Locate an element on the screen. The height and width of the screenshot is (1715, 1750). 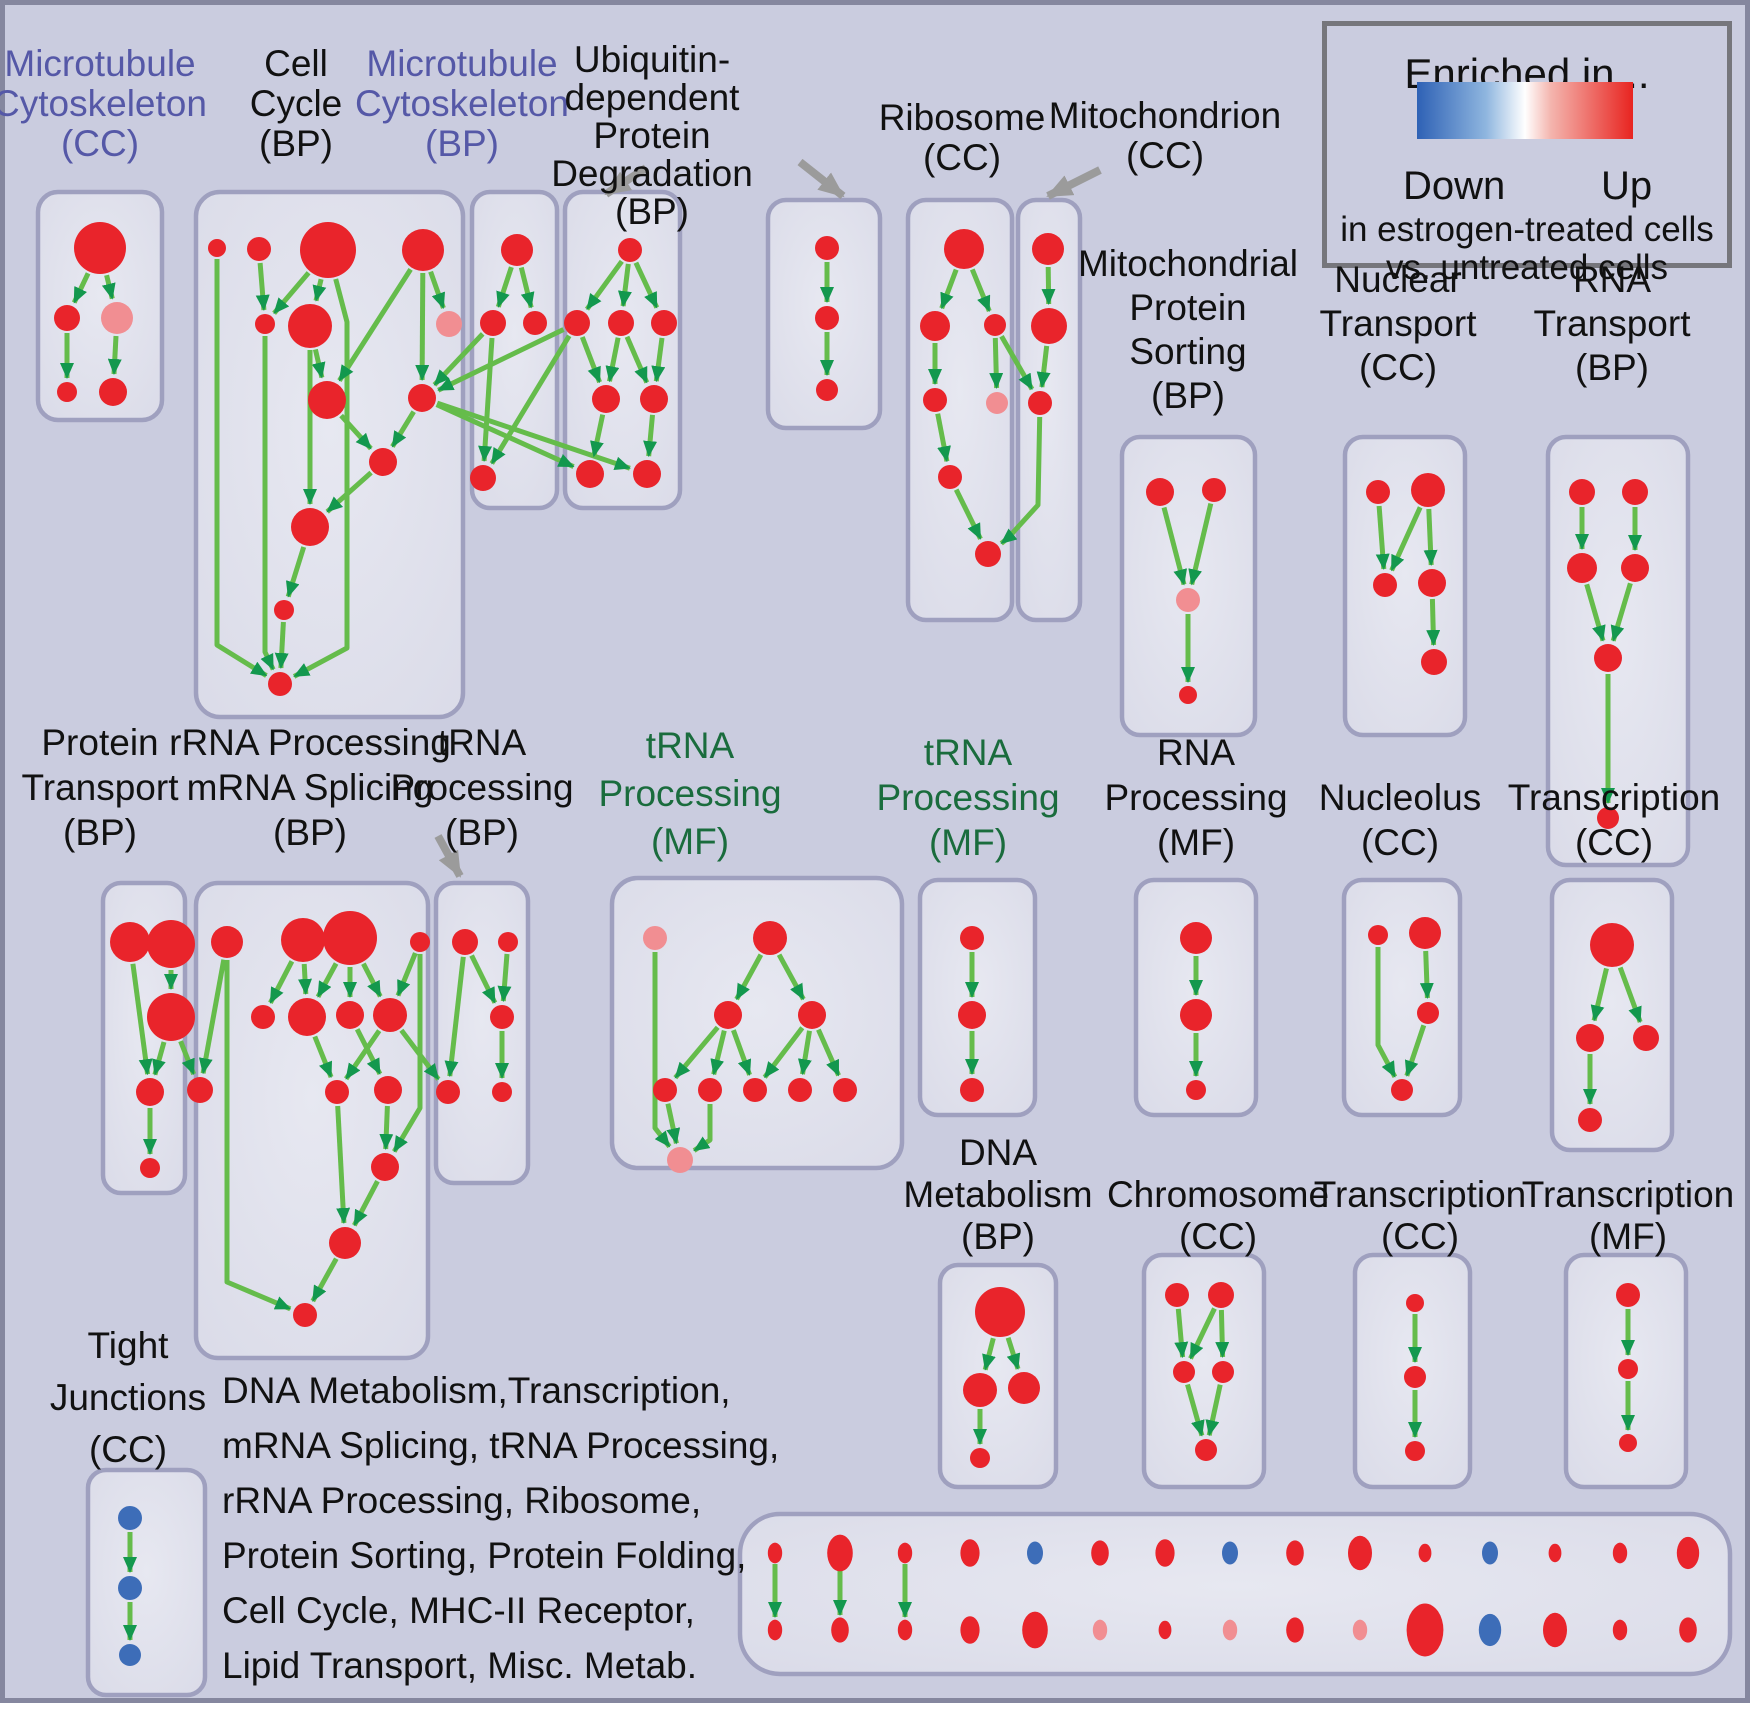
edge-B.b10-B.b11 is located at coordinates (349, 492).